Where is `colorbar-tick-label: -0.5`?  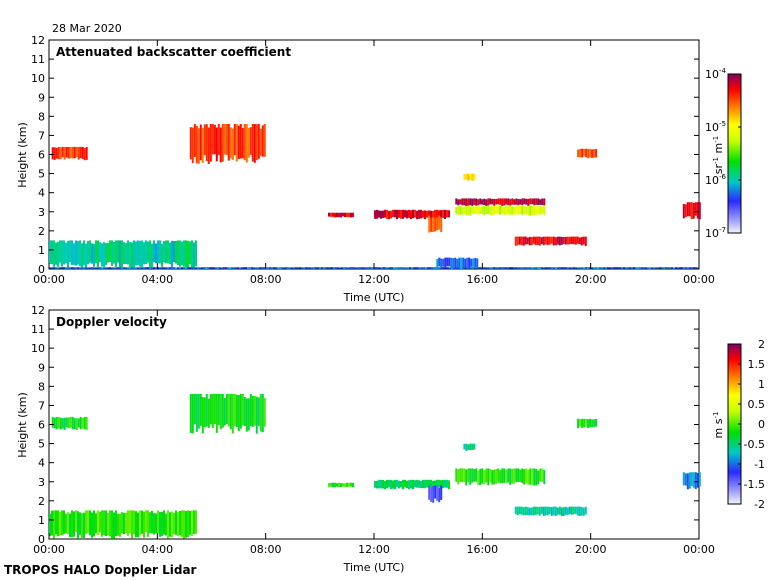 colorbar-tick-label: -0.5 is located at coordinates (754, 444).